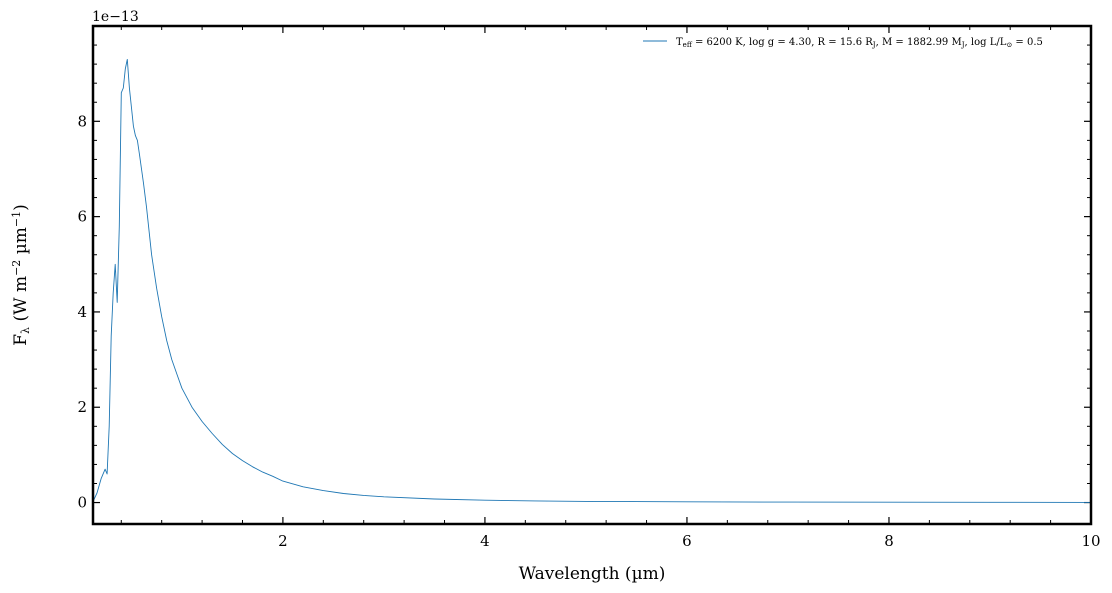 This screenshot has height=593, width=1112. I want to click on x-tick-label: 2, so click(283, 541).